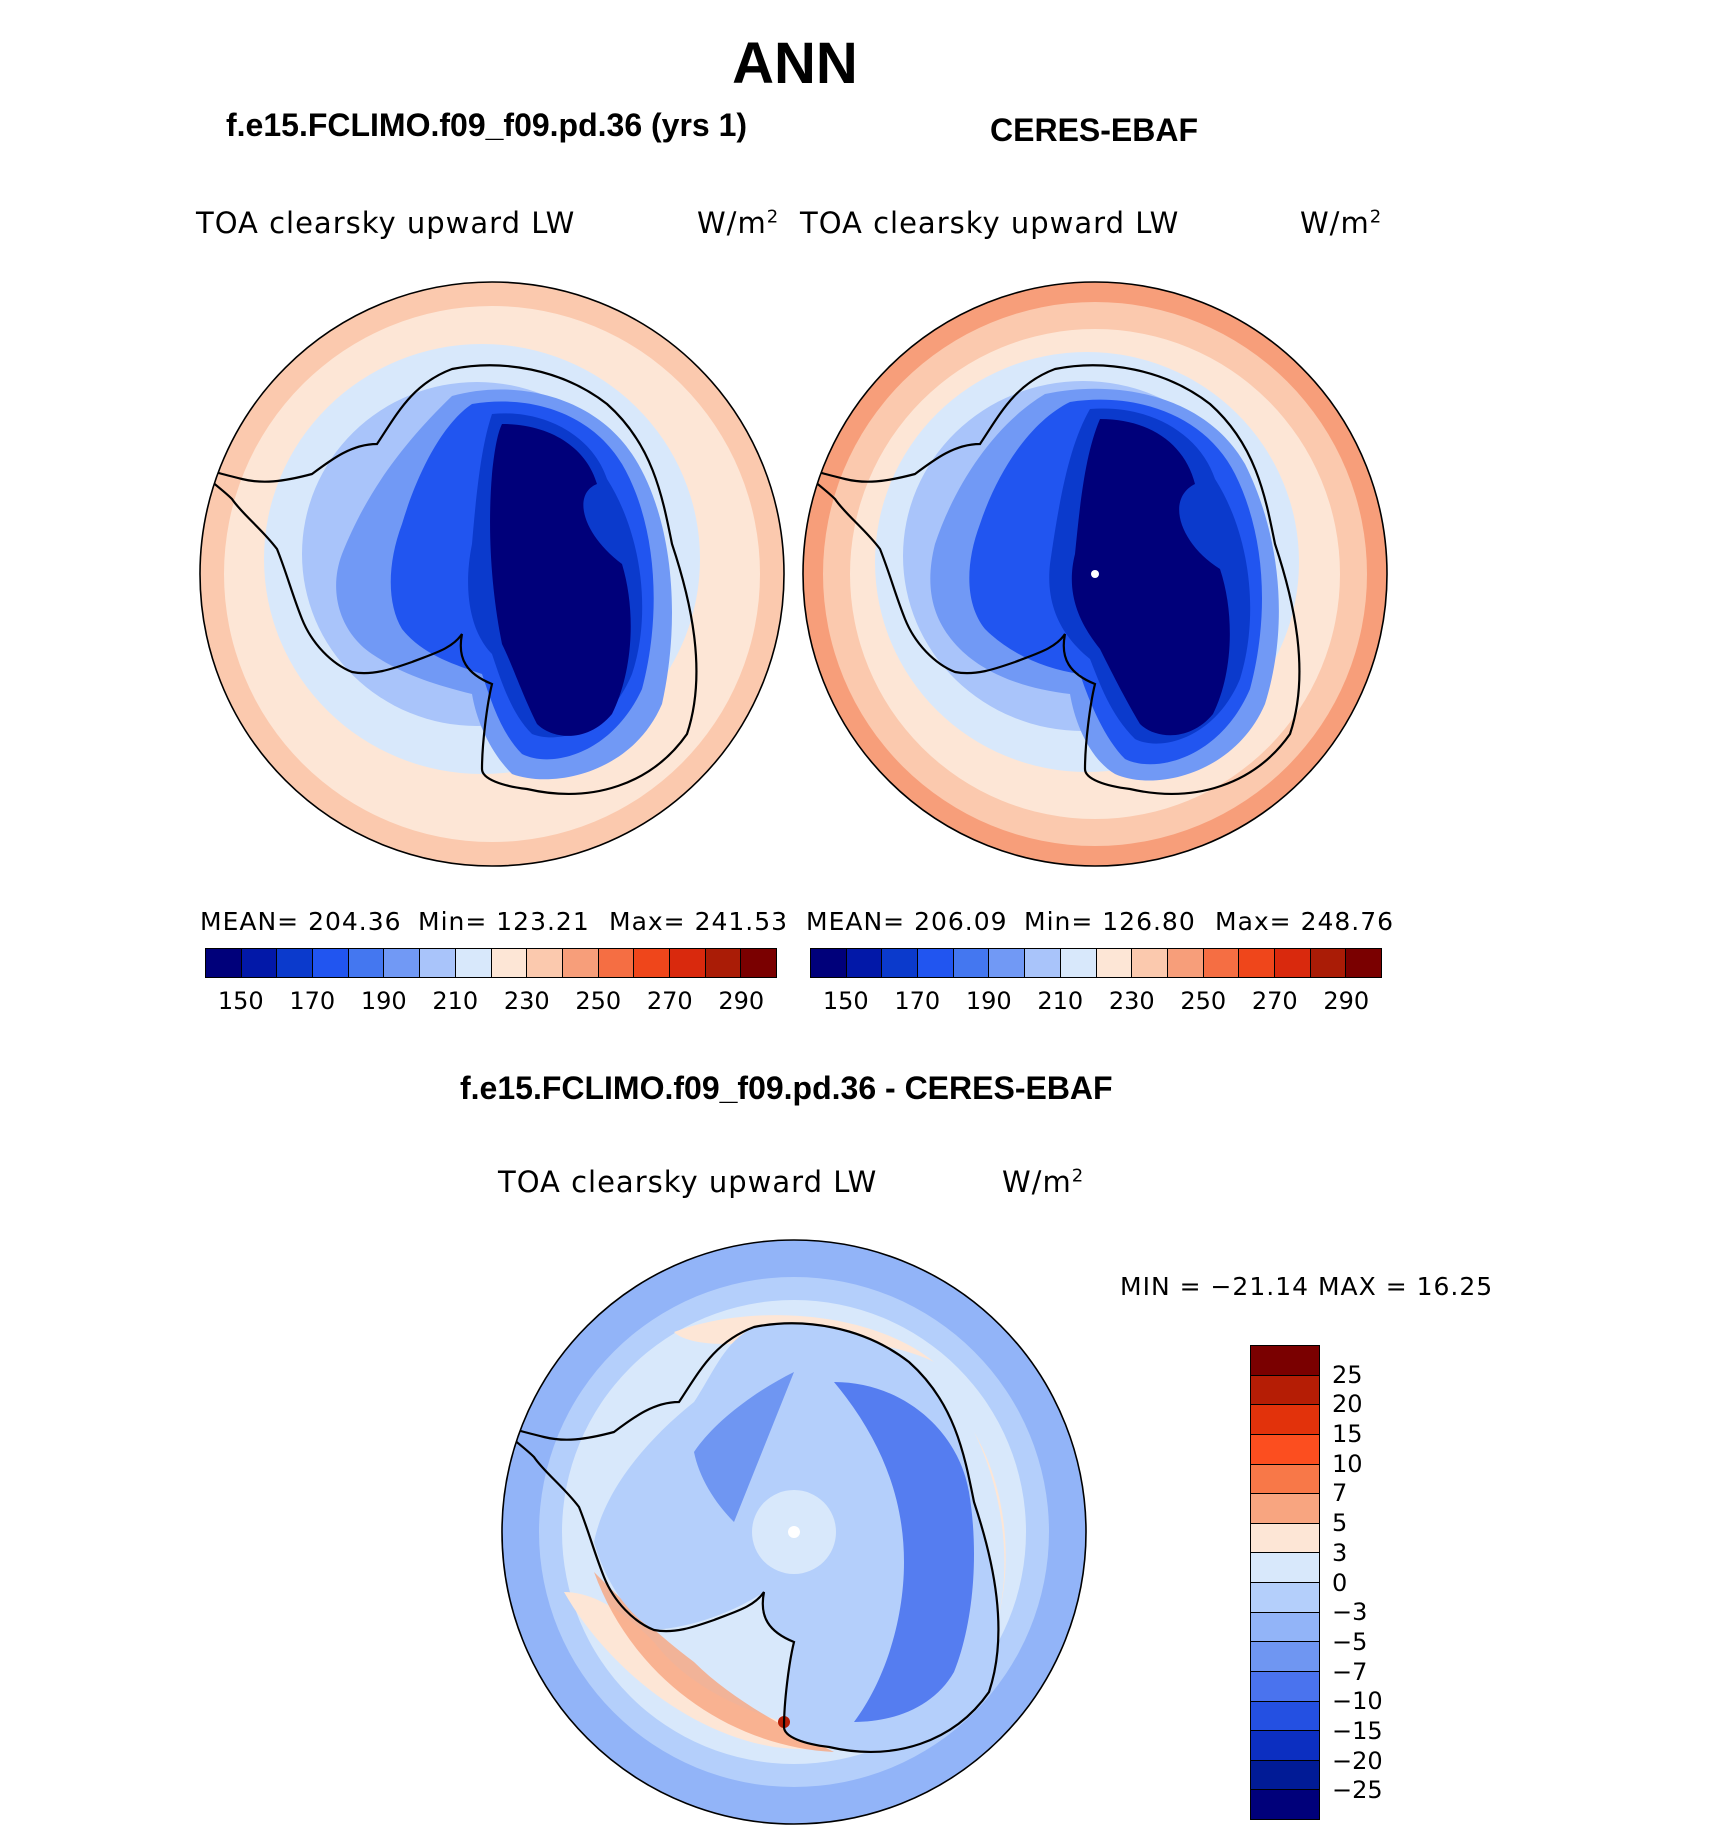  I want to click on diff-colorbar-tick-label: −3, so click(1350, 1612).